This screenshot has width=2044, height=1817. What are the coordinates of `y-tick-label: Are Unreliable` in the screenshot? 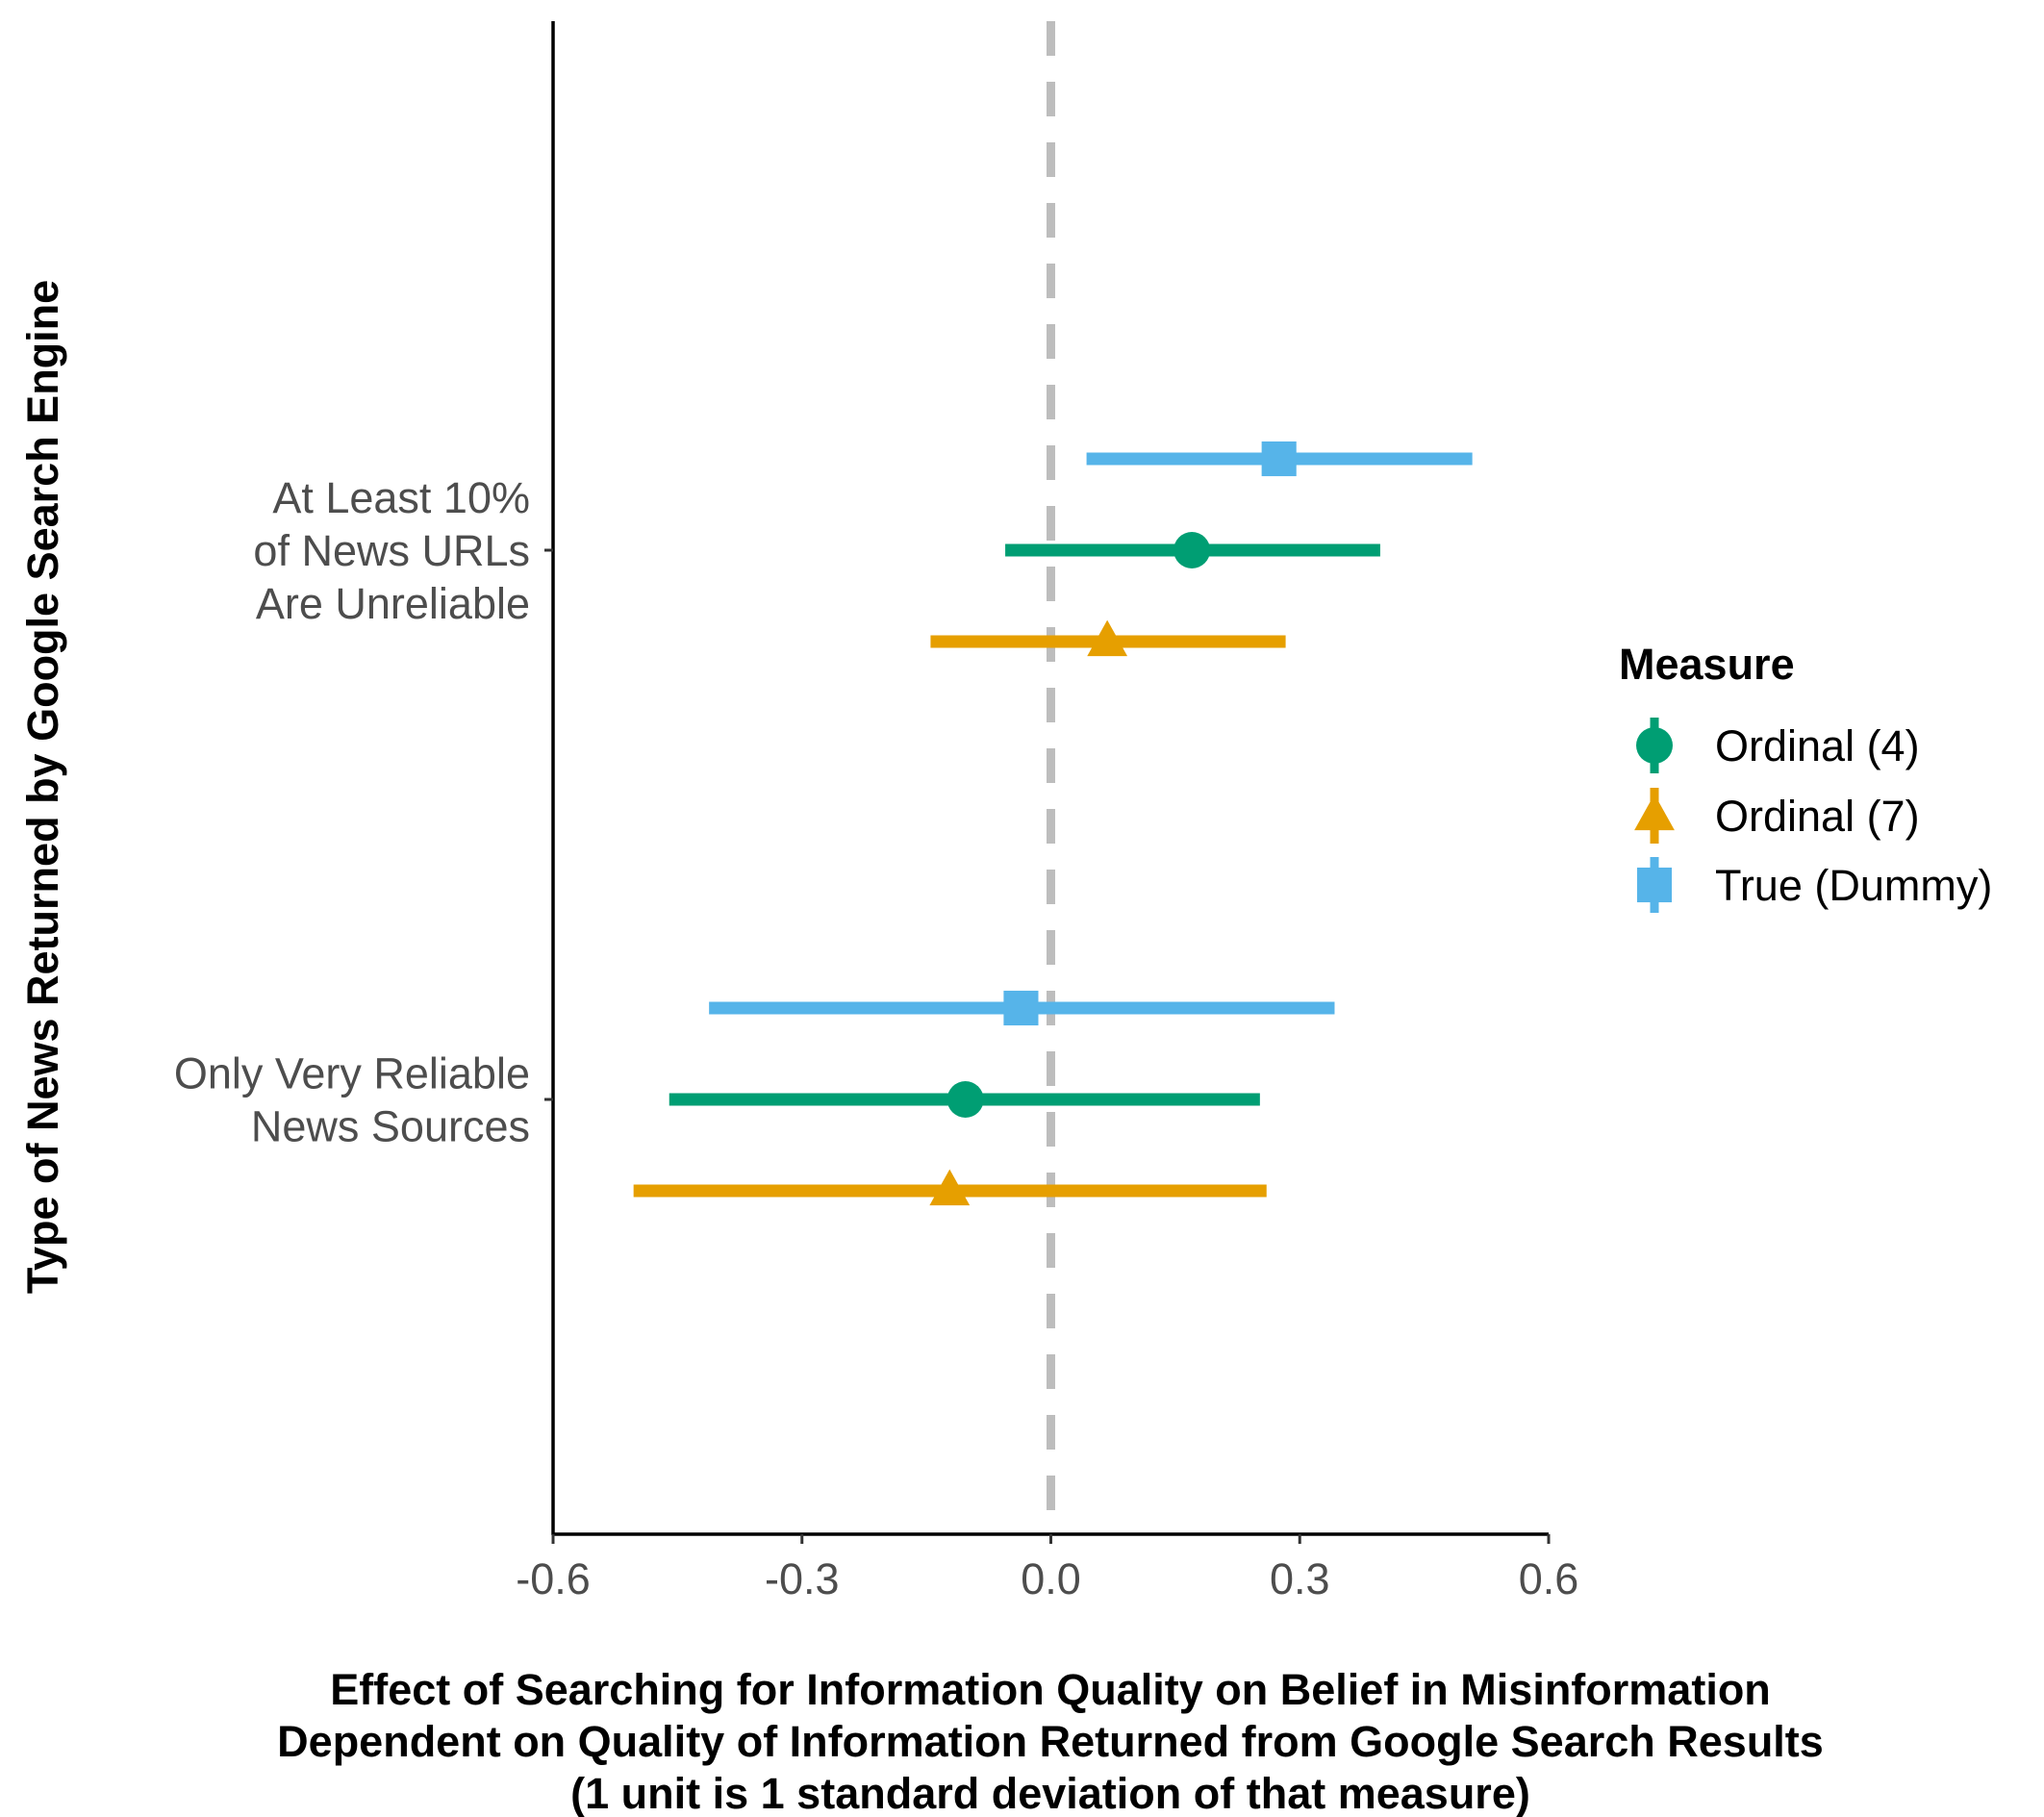 It's located at (393, 604).